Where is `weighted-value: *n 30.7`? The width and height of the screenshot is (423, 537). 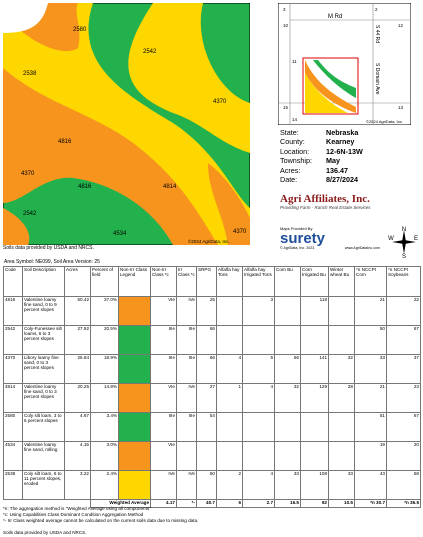 weighted-value: *n 30.7 is located at coordinates (370, 503).